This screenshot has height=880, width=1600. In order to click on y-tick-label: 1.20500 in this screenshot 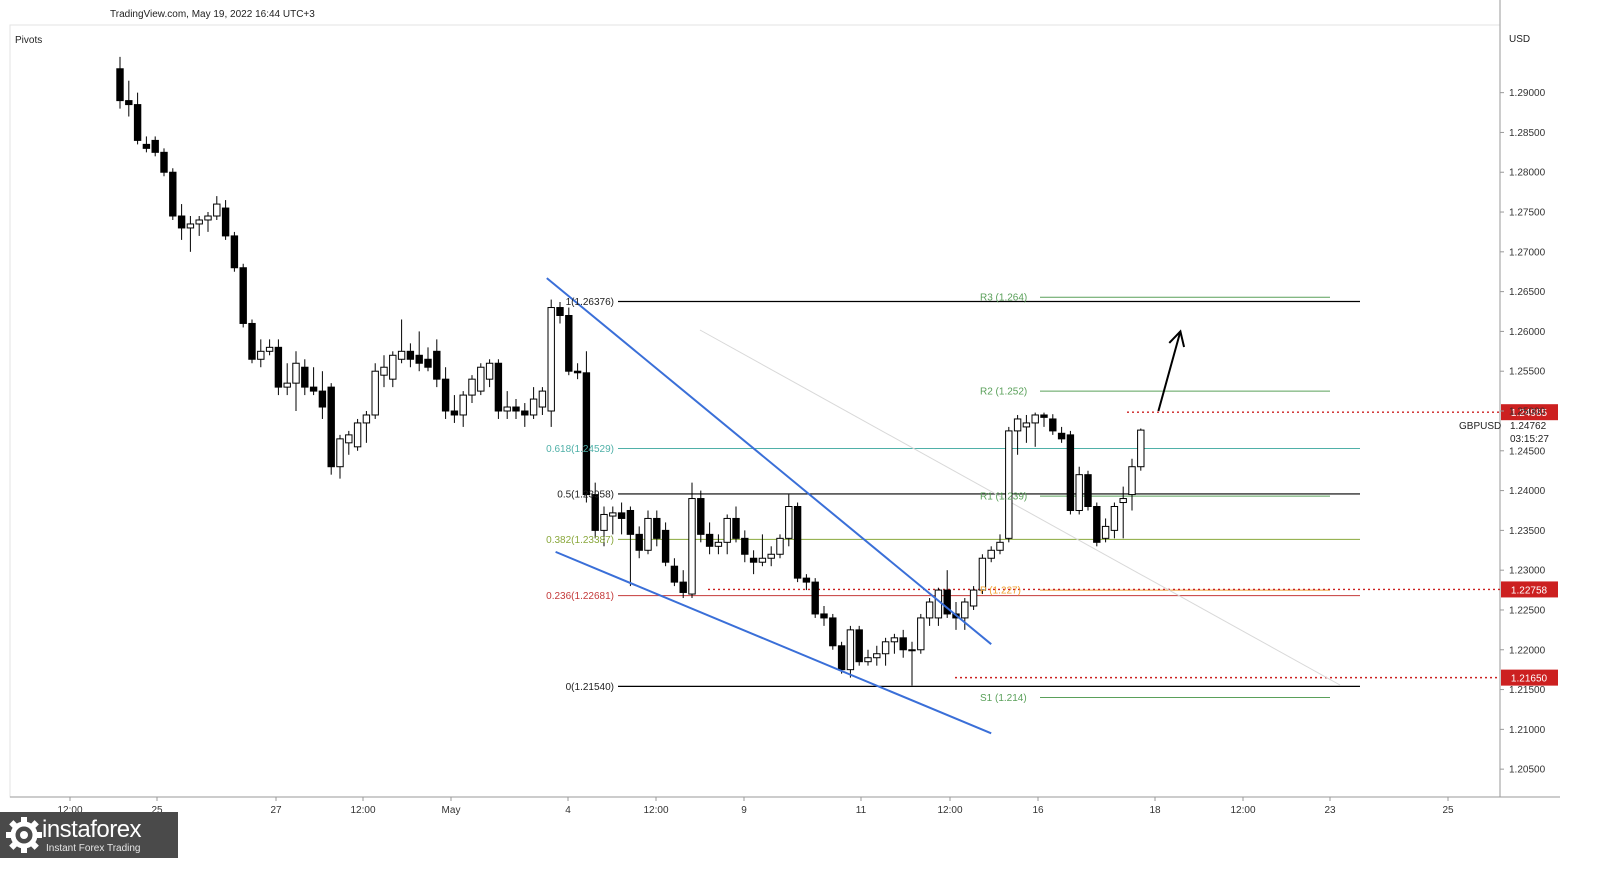, I will do `click(1527, 770)`.